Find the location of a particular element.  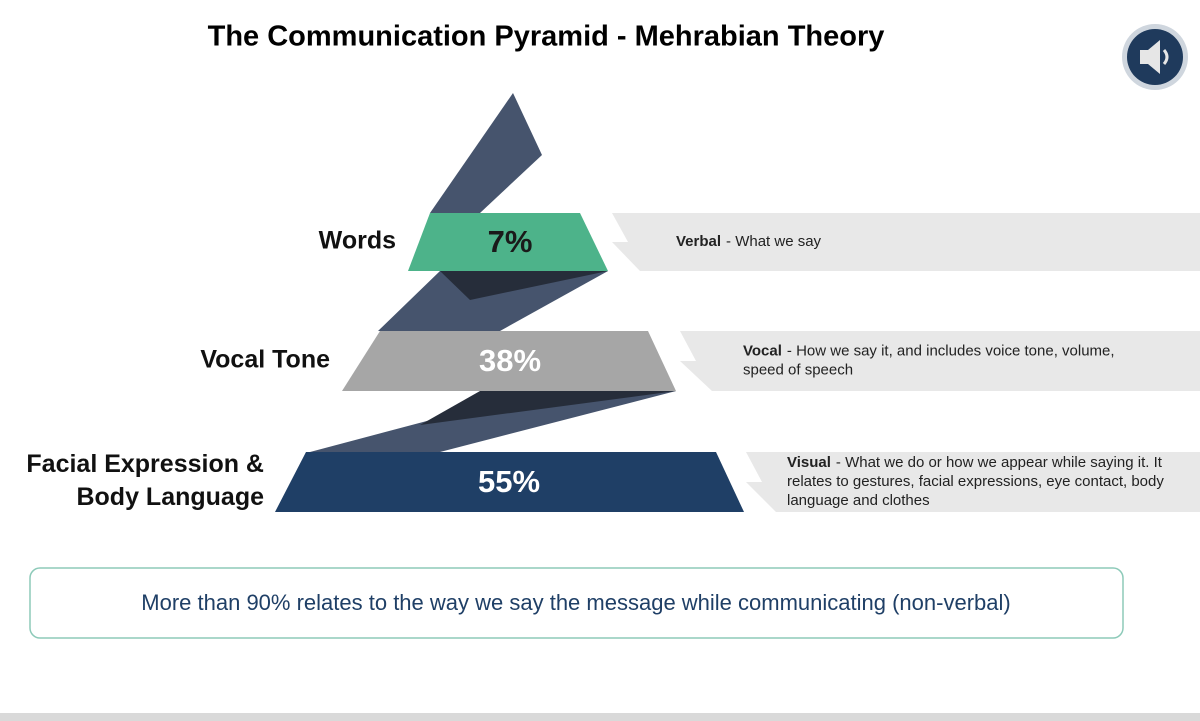

description: language and clothes is located at coordinates (858, 500).